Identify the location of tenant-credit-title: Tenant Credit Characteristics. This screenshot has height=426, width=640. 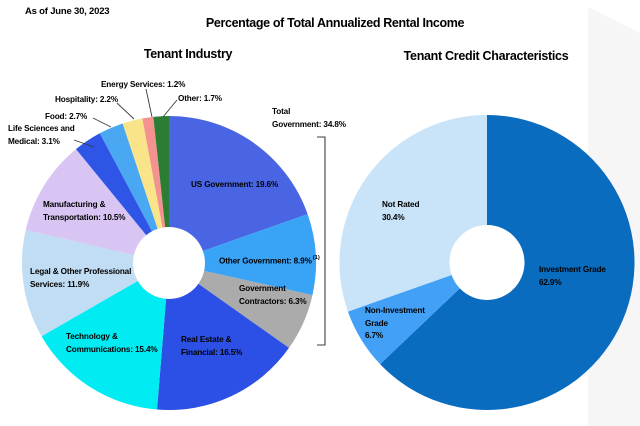
(486, 56).